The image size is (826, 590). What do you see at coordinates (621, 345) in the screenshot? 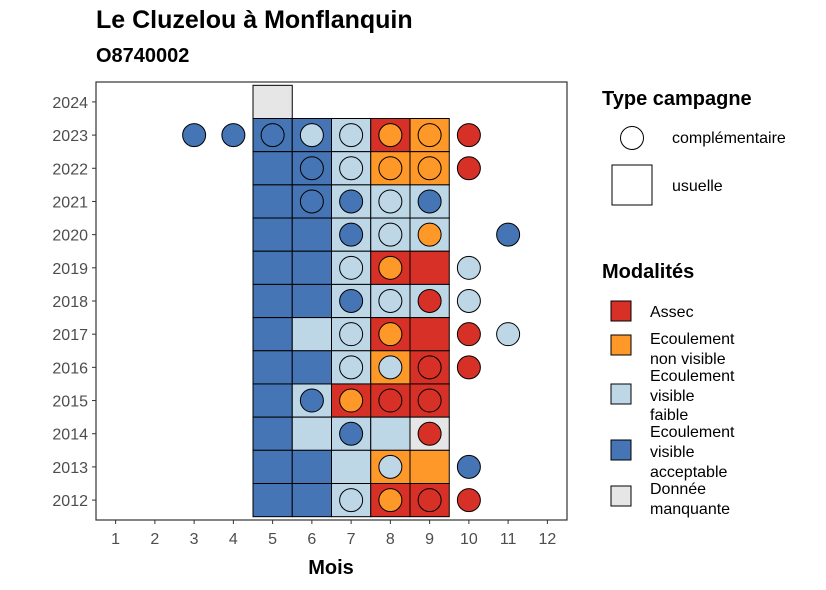
I see `legend-key-ecoulement_non_visible` at bounding box center [621, 345].